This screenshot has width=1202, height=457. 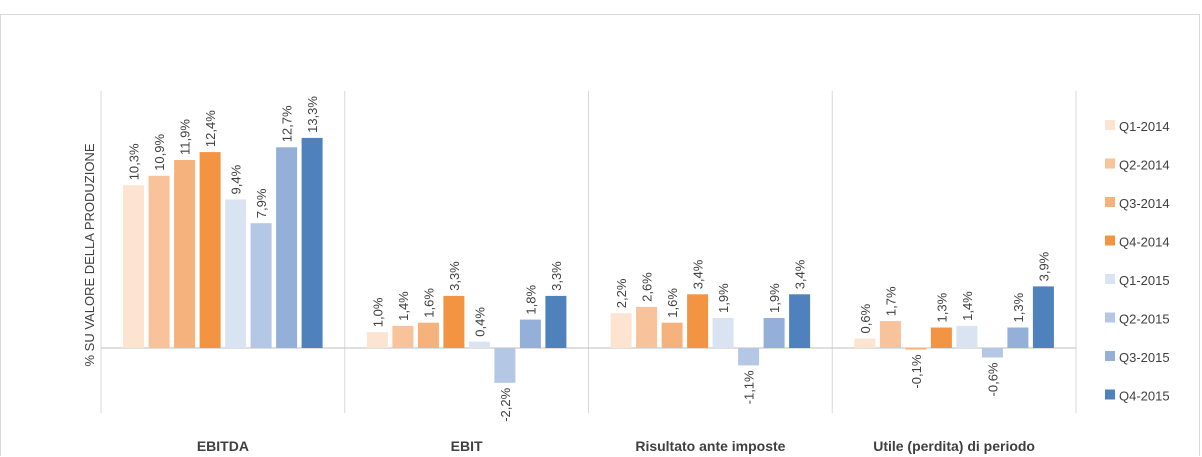 What do you see at coordinates (159, 151) in the screenshot?
I see `data-label: 10,9%` at bounding box center [159, 151].